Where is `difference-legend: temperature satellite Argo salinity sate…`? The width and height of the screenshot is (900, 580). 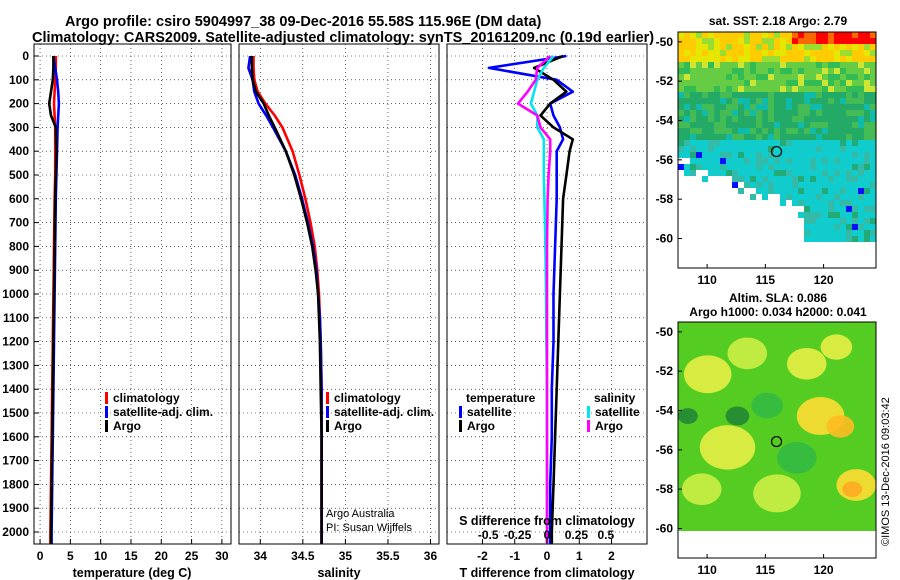
difference-legend: temperature satellite Argo salinity sate… is located at coordinates (549, 412).